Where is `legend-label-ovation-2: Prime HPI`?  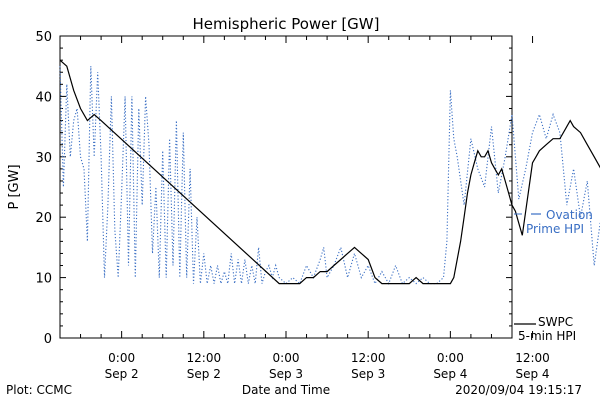
legend-label-ovation-2: Prime HPI is located at coordinates (555, 229).